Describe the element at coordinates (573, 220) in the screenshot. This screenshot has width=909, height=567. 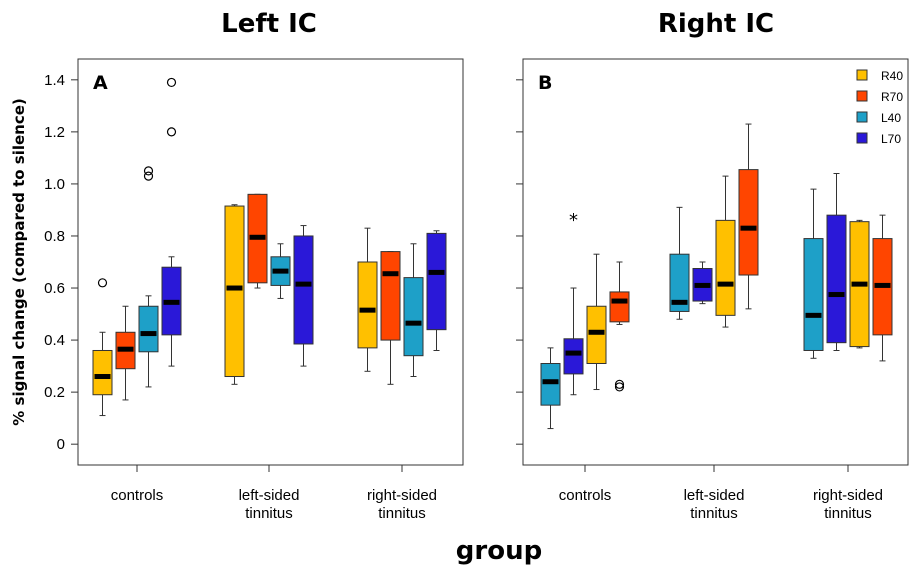
I see `extreme-point: *` at that location.